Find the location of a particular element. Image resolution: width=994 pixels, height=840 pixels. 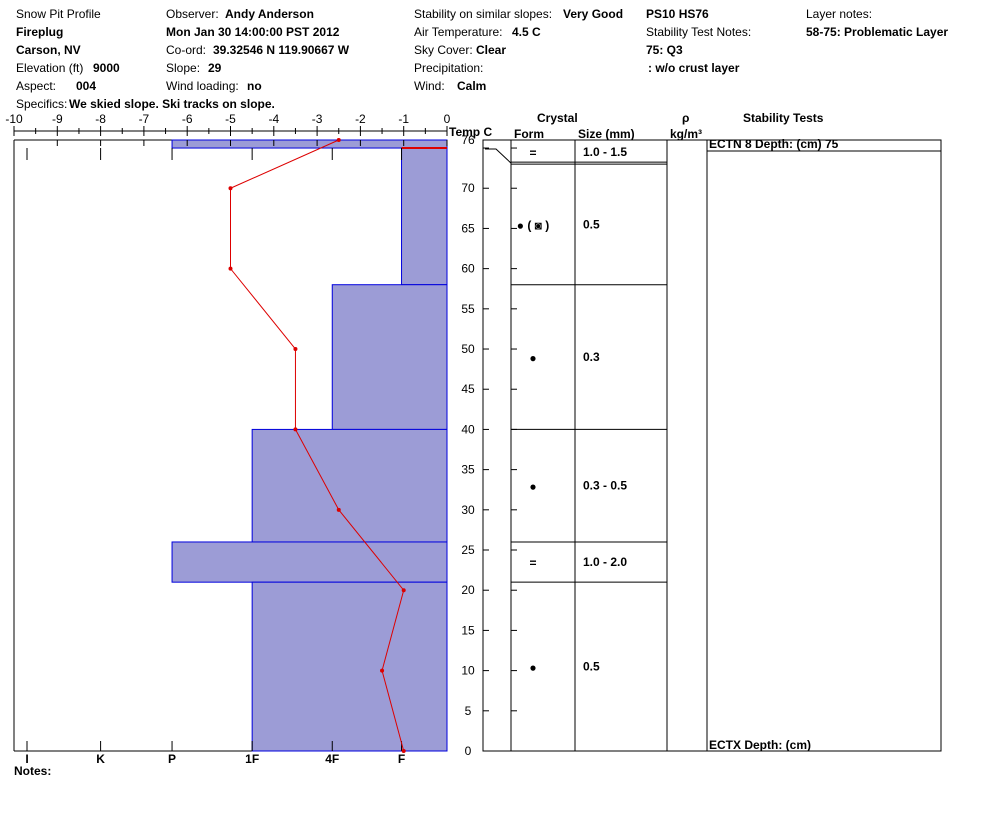

layer-notes-label: Layer notes: is located at coordinates (839, 14).